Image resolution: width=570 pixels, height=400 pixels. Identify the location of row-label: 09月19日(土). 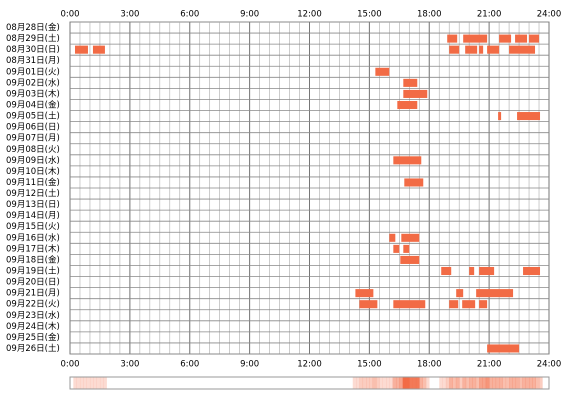
(33, 271).